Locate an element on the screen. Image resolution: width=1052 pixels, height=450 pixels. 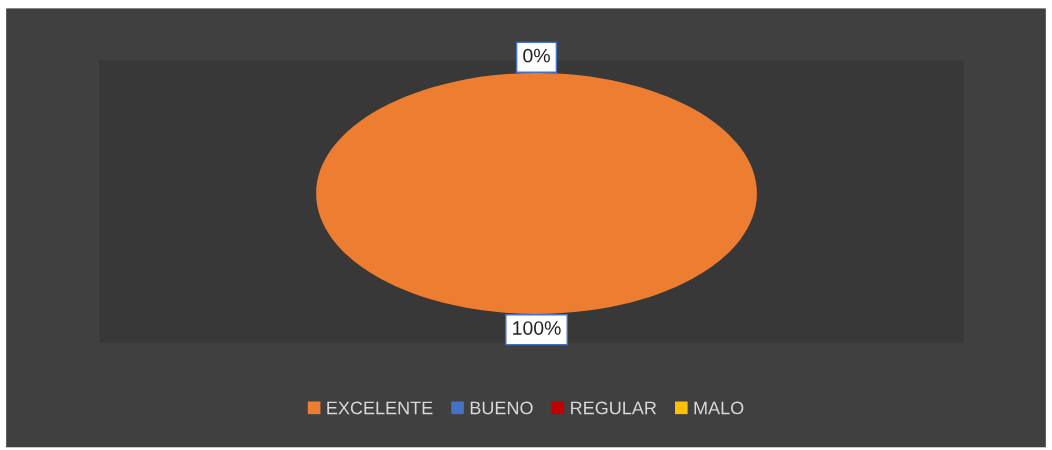
legend-label: REGULAR is located at coordinates (614, 408).